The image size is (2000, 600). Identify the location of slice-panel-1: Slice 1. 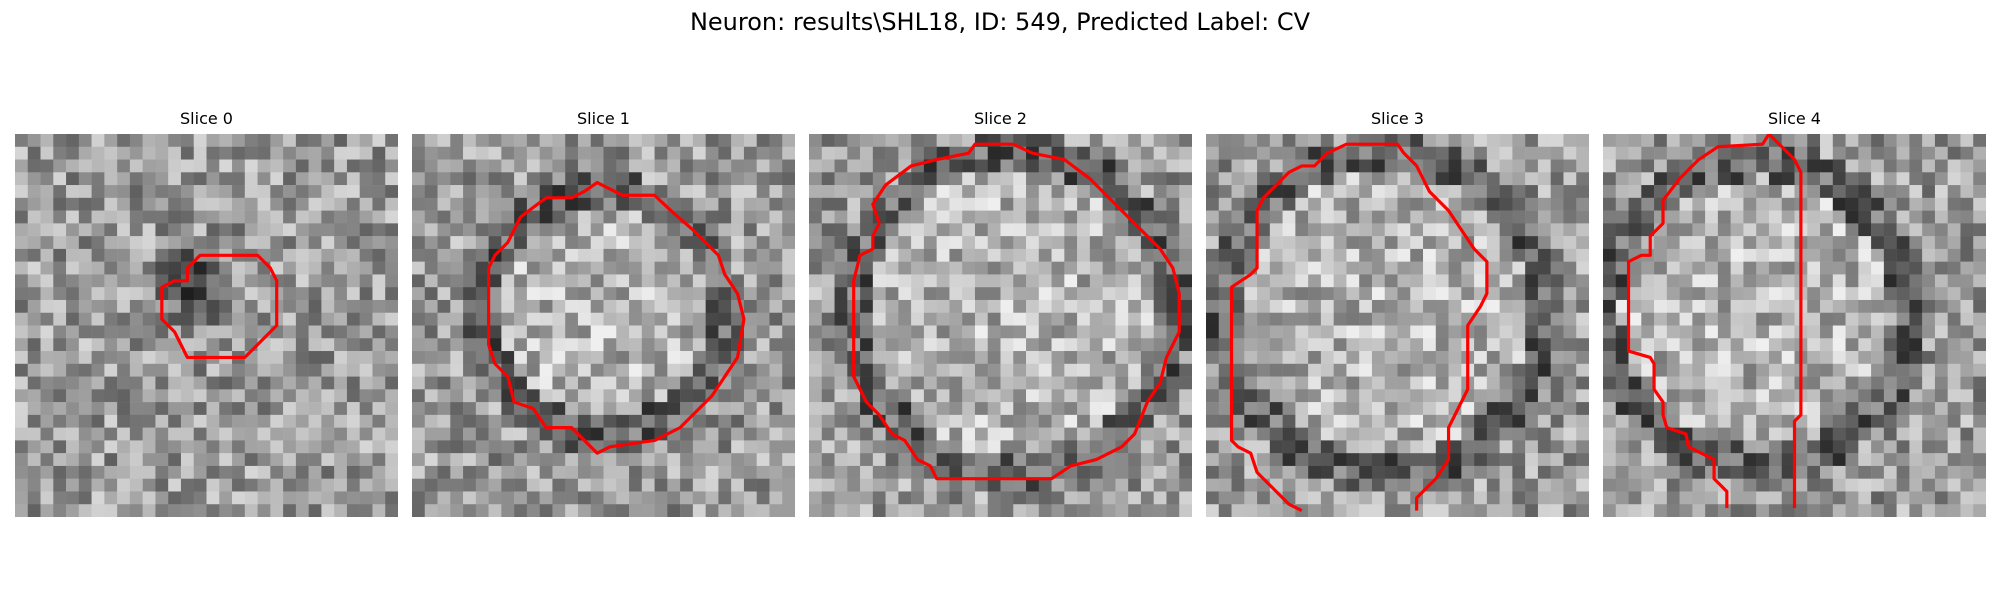
(603, 312).